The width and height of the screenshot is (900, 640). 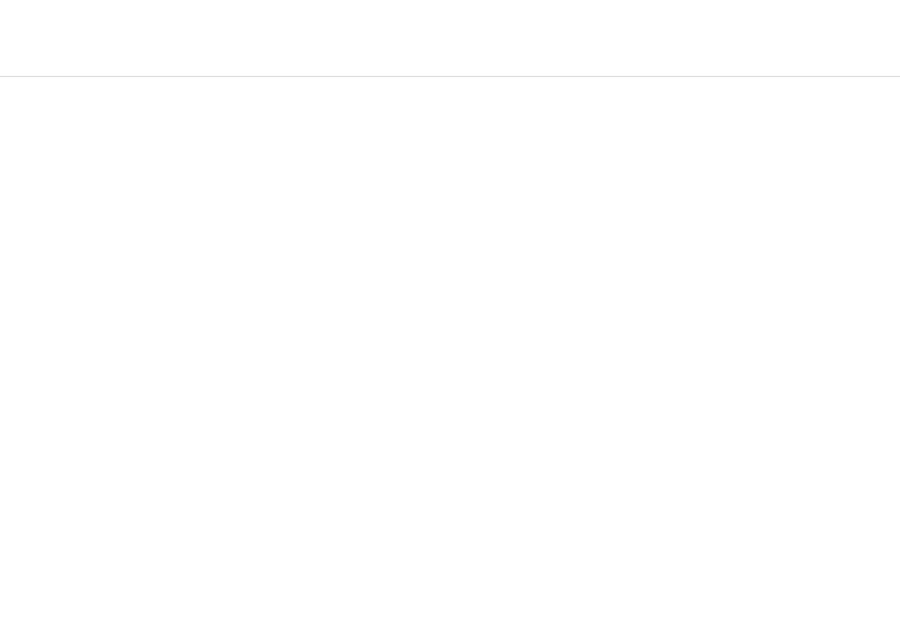 What do you see at coordinates (450, 11) in the screenshot?
I see `group-header-row` at bounding box center [450, 11].